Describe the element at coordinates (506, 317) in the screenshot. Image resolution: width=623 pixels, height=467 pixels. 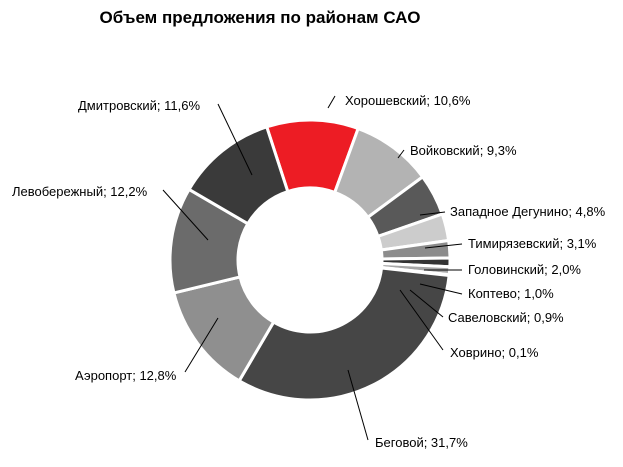
I see `slice-label: Савеловский; 0,9%` at that location.